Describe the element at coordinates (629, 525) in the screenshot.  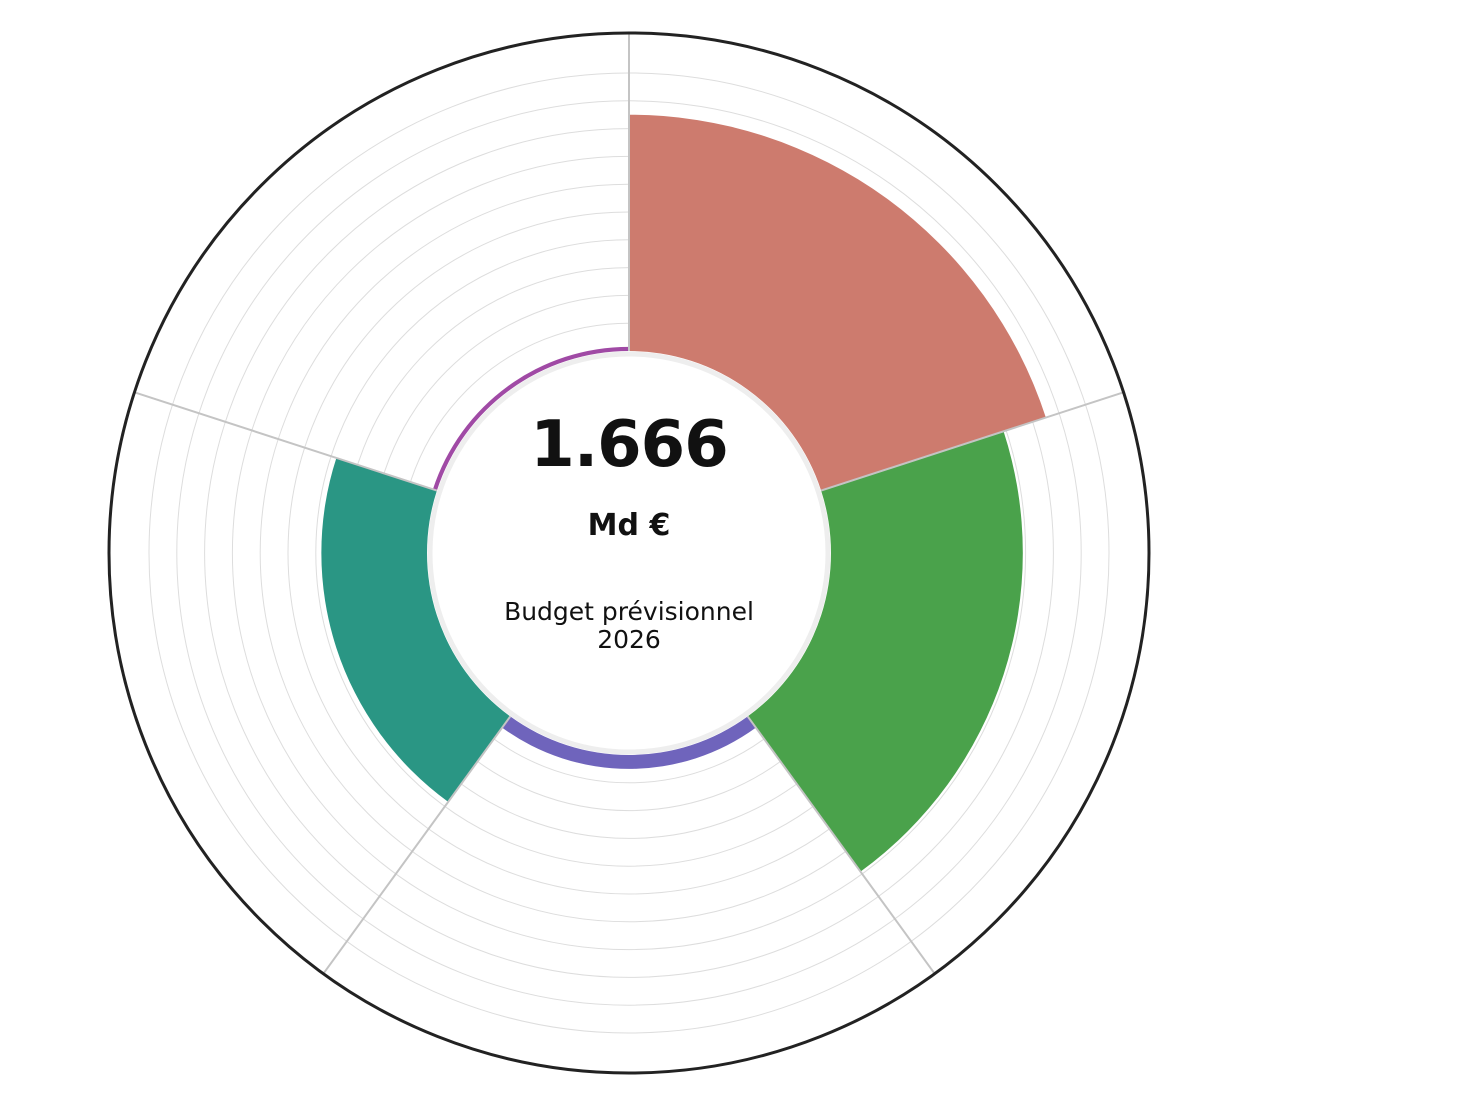
I see `total-budget-unit: Md €` at that location.